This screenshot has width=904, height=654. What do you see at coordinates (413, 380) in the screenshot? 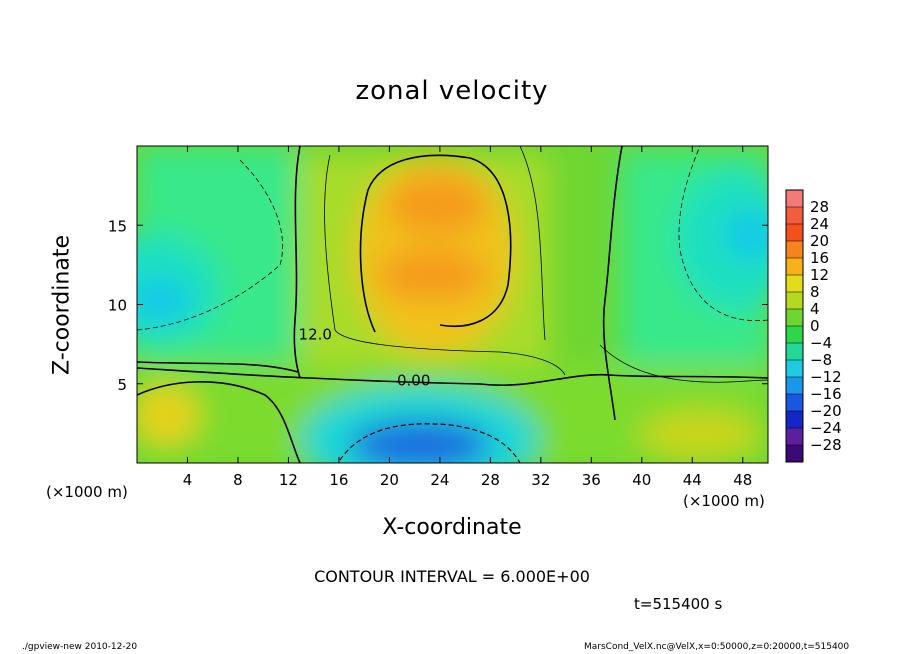
I see `contour-label: 0.00` at bounding box center [413, 380].